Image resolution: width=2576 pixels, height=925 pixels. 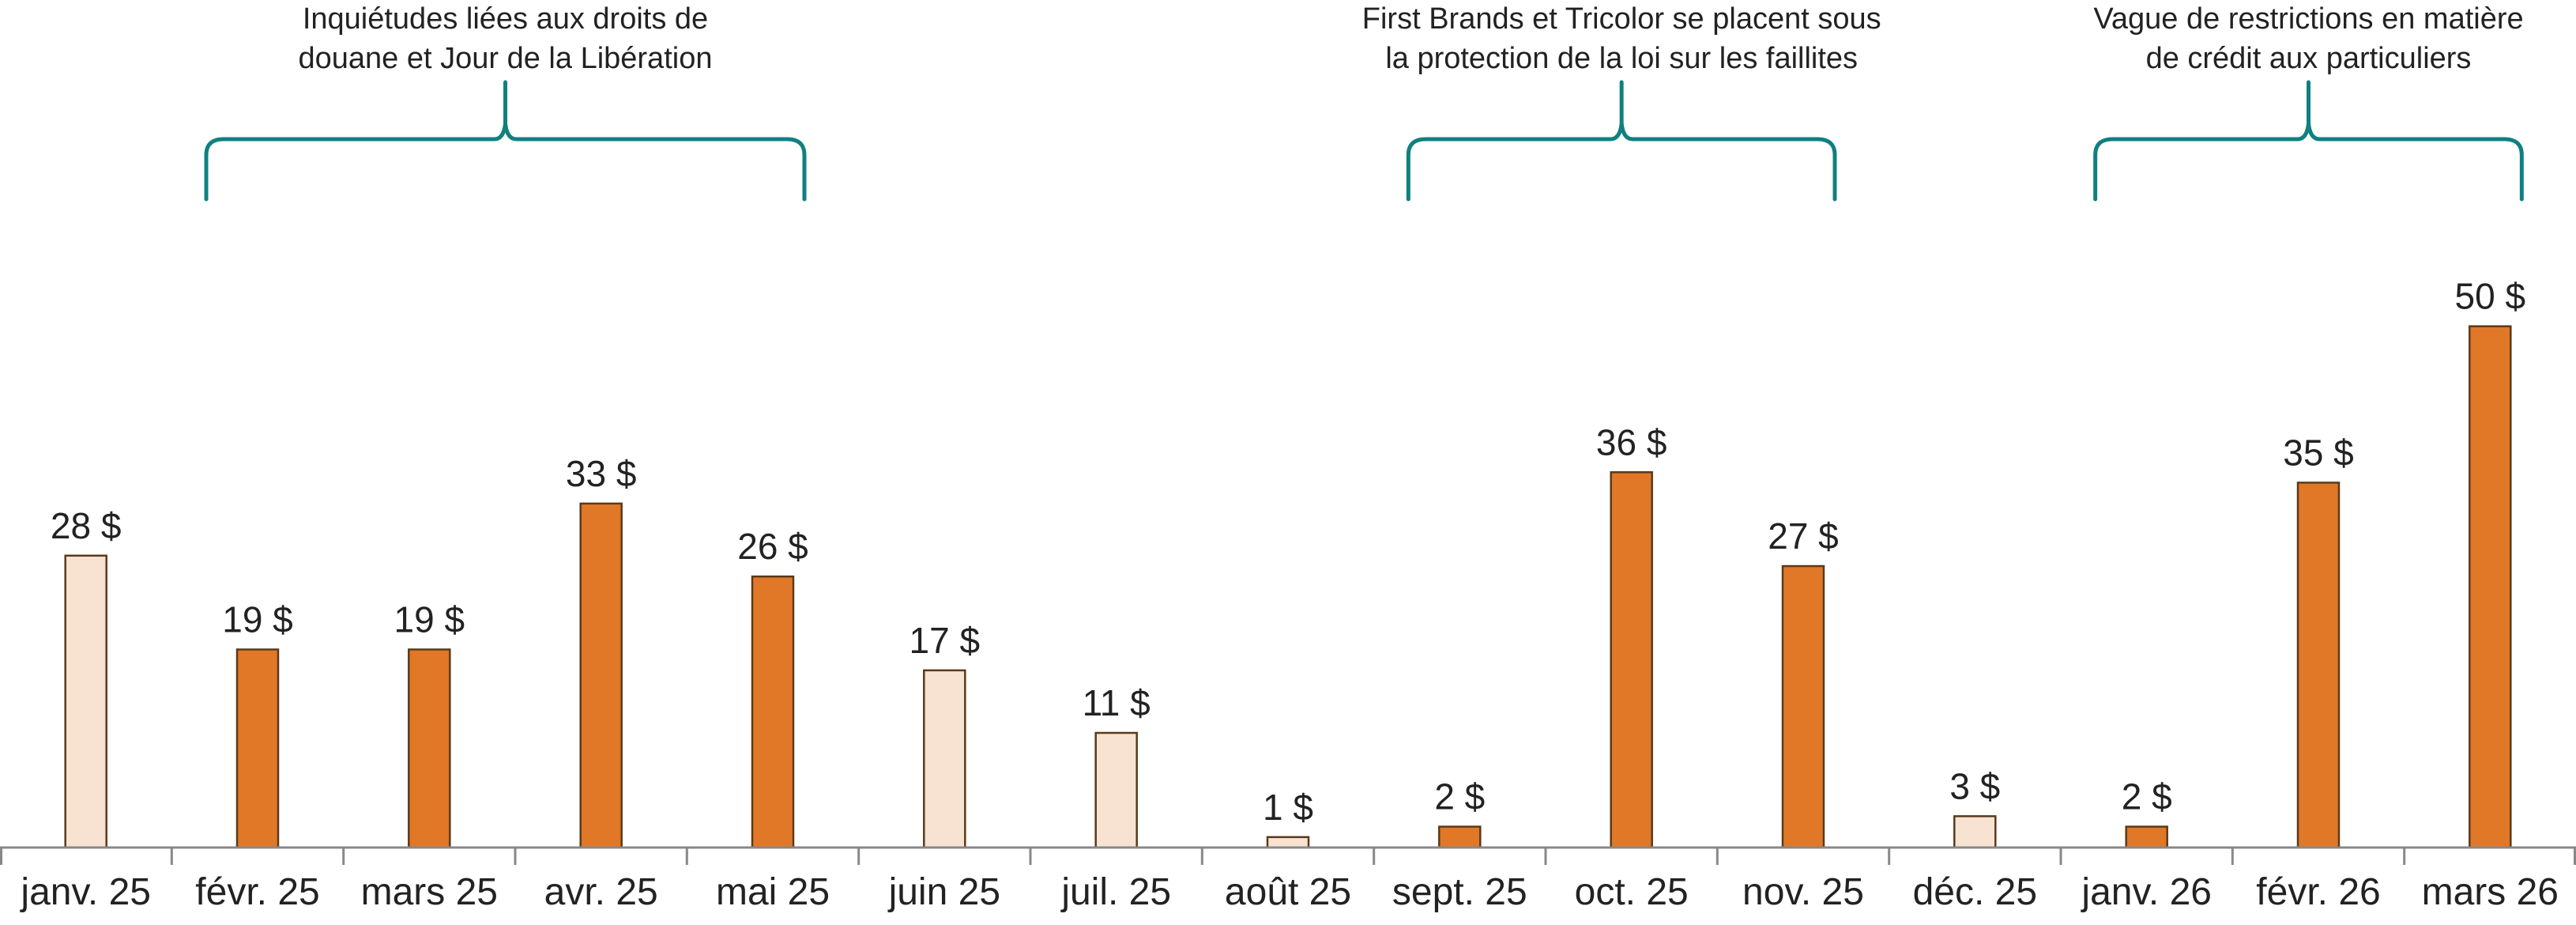 What do you see at coordinates (601, 473) in the screenshot?
I see `value-label-3: 33 $` at bounding box center [601, 473].